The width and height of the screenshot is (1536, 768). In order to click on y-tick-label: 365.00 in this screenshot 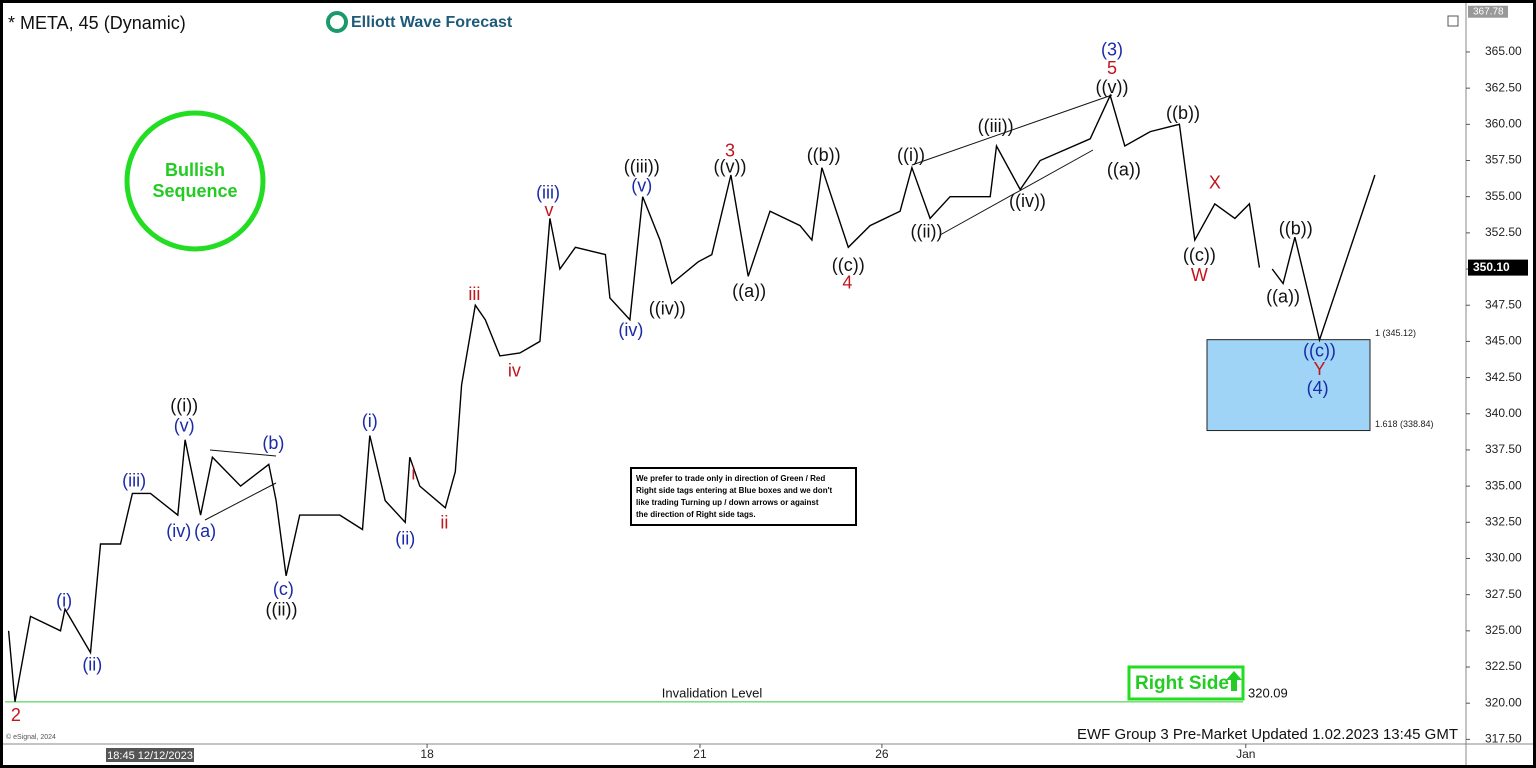, I will do `click(1503, 51)`.